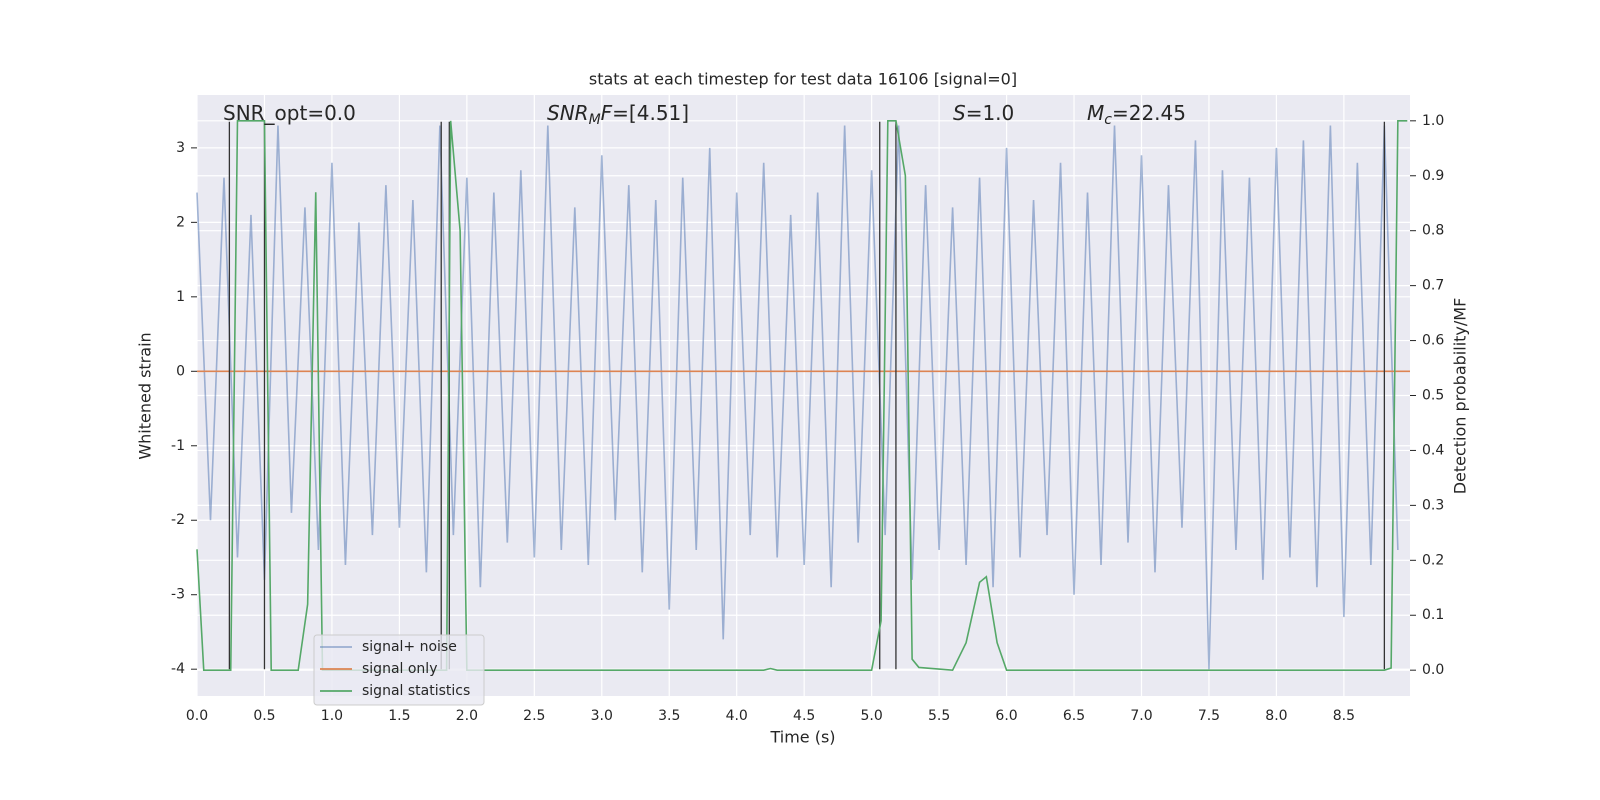  What do you see at coordinates (939, 716) in the screenshot?
I see `x-tick-label: 5.5` at bounding box center [939, 716].